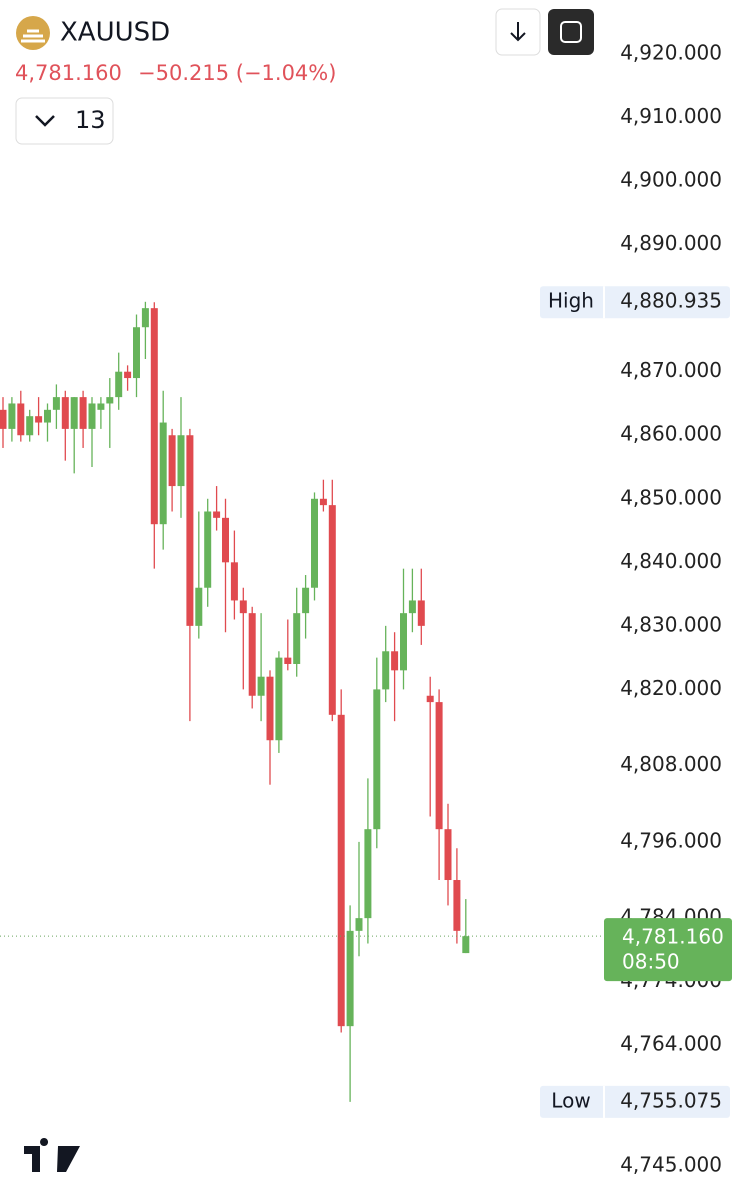 The image size is (742, 1200). Describe the element at coordinates (33, 36) in the screenshot. I see `logo-bars` at that location.